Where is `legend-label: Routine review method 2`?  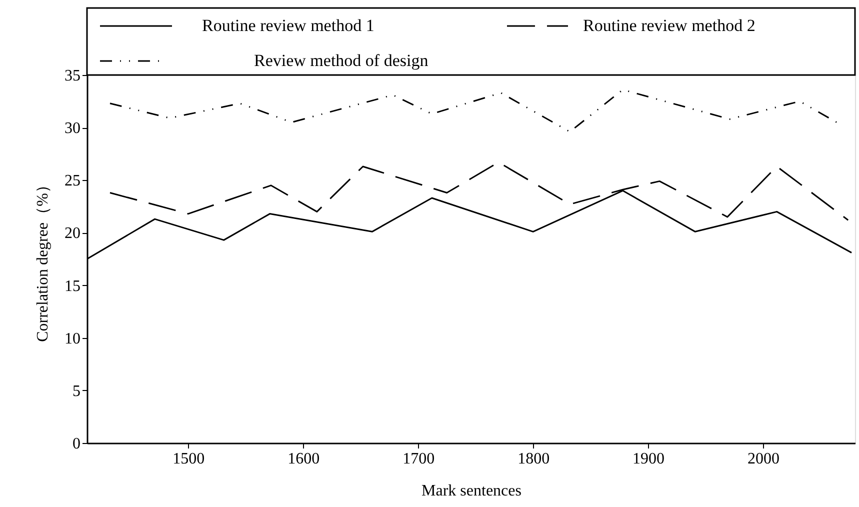 legend-label: Routine review method 2 is located at coordinates (669, 25).